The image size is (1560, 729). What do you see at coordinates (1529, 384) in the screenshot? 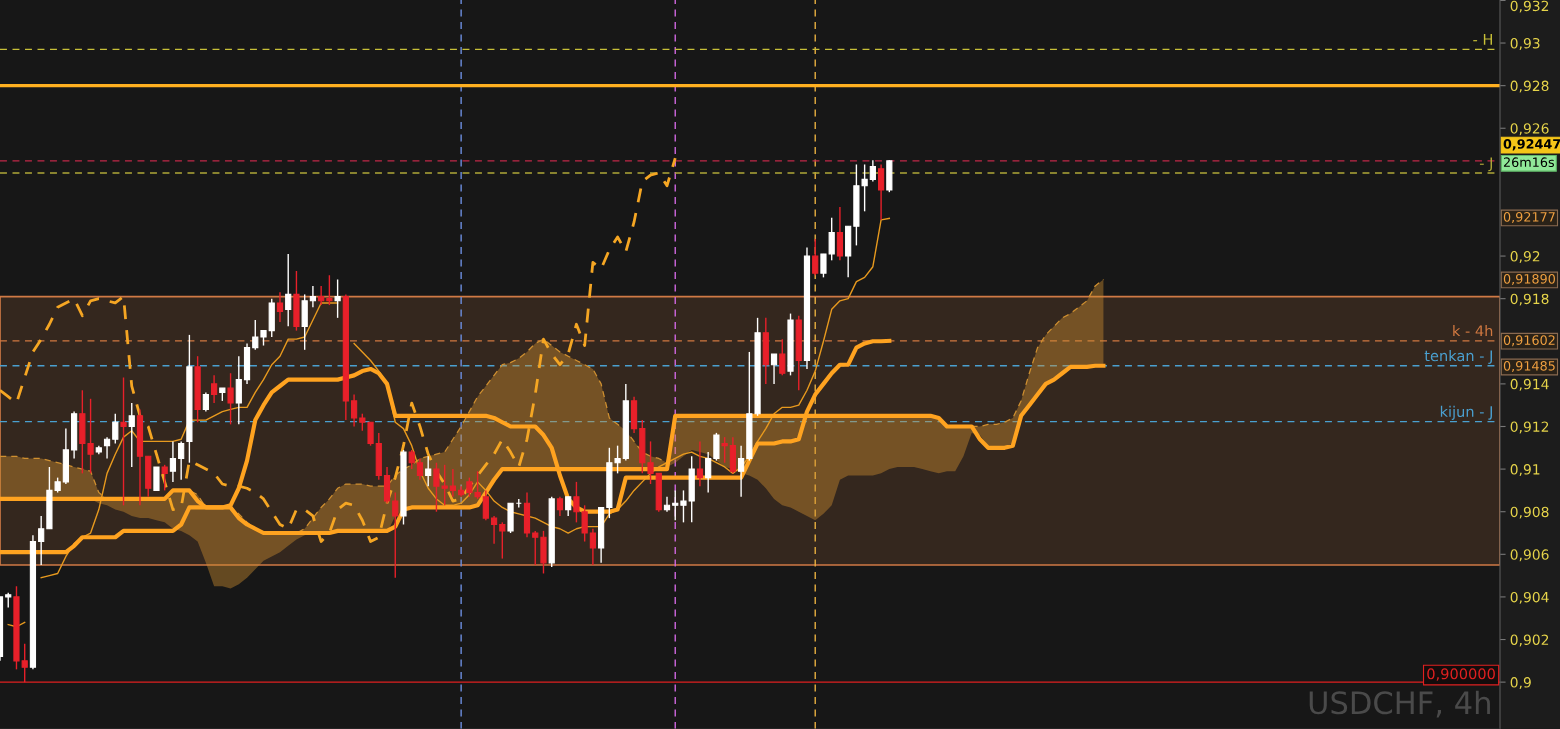
I see `y-tick-label: 0,914` at bounding box center [1529, 384].